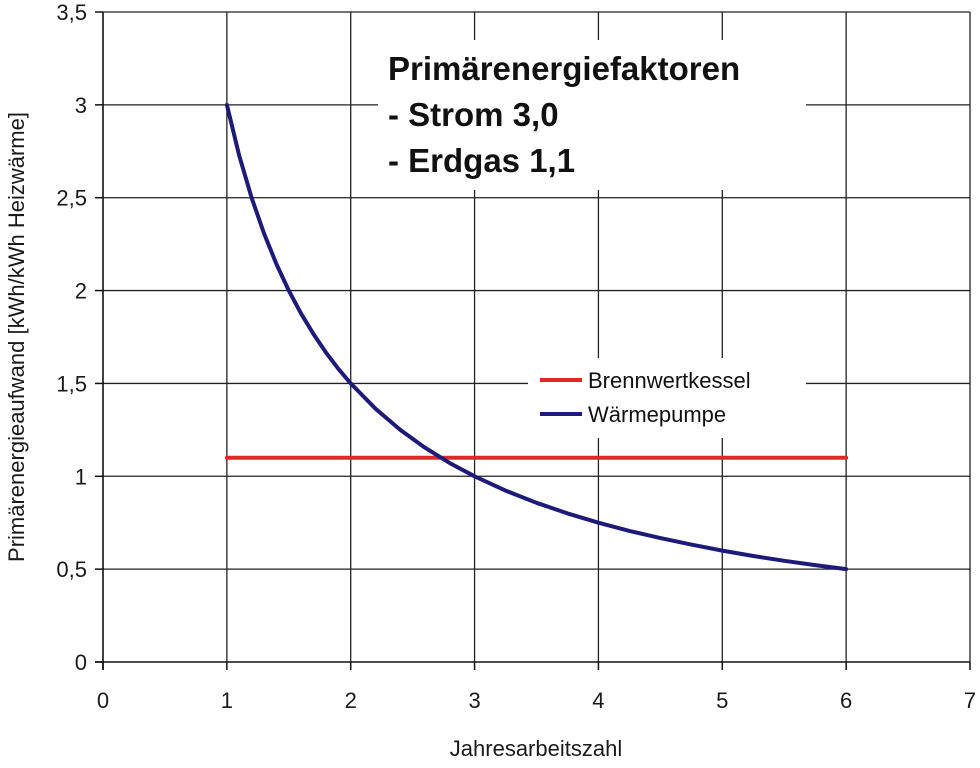 This screenshot has width=980, height=768. What do you see at coordinates (81, 476) in the screenshot?
I see `y-tick-label-1: 1` at bounding box center [81, 476].